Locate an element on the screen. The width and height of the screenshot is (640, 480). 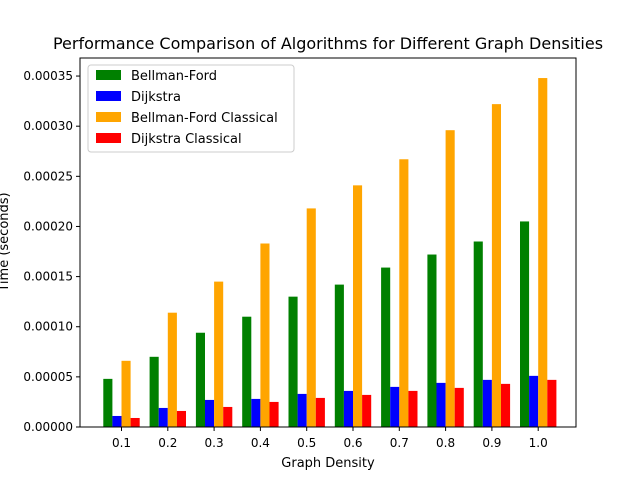
legend-label: Bellman-Ford Classical is located at coordinates (204, 118).